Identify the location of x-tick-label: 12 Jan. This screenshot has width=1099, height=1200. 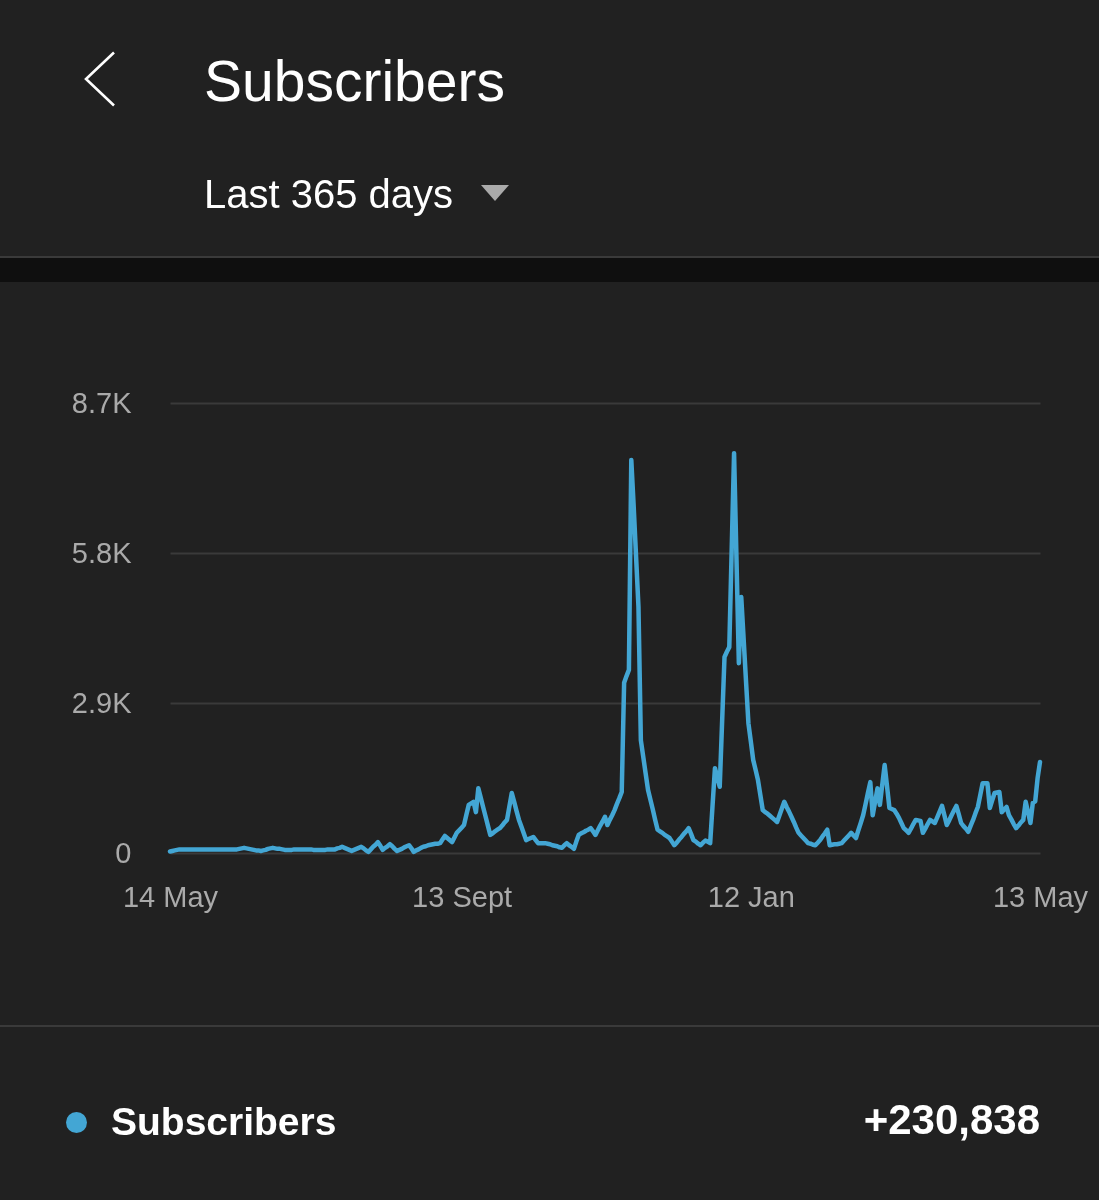
(751, 896).